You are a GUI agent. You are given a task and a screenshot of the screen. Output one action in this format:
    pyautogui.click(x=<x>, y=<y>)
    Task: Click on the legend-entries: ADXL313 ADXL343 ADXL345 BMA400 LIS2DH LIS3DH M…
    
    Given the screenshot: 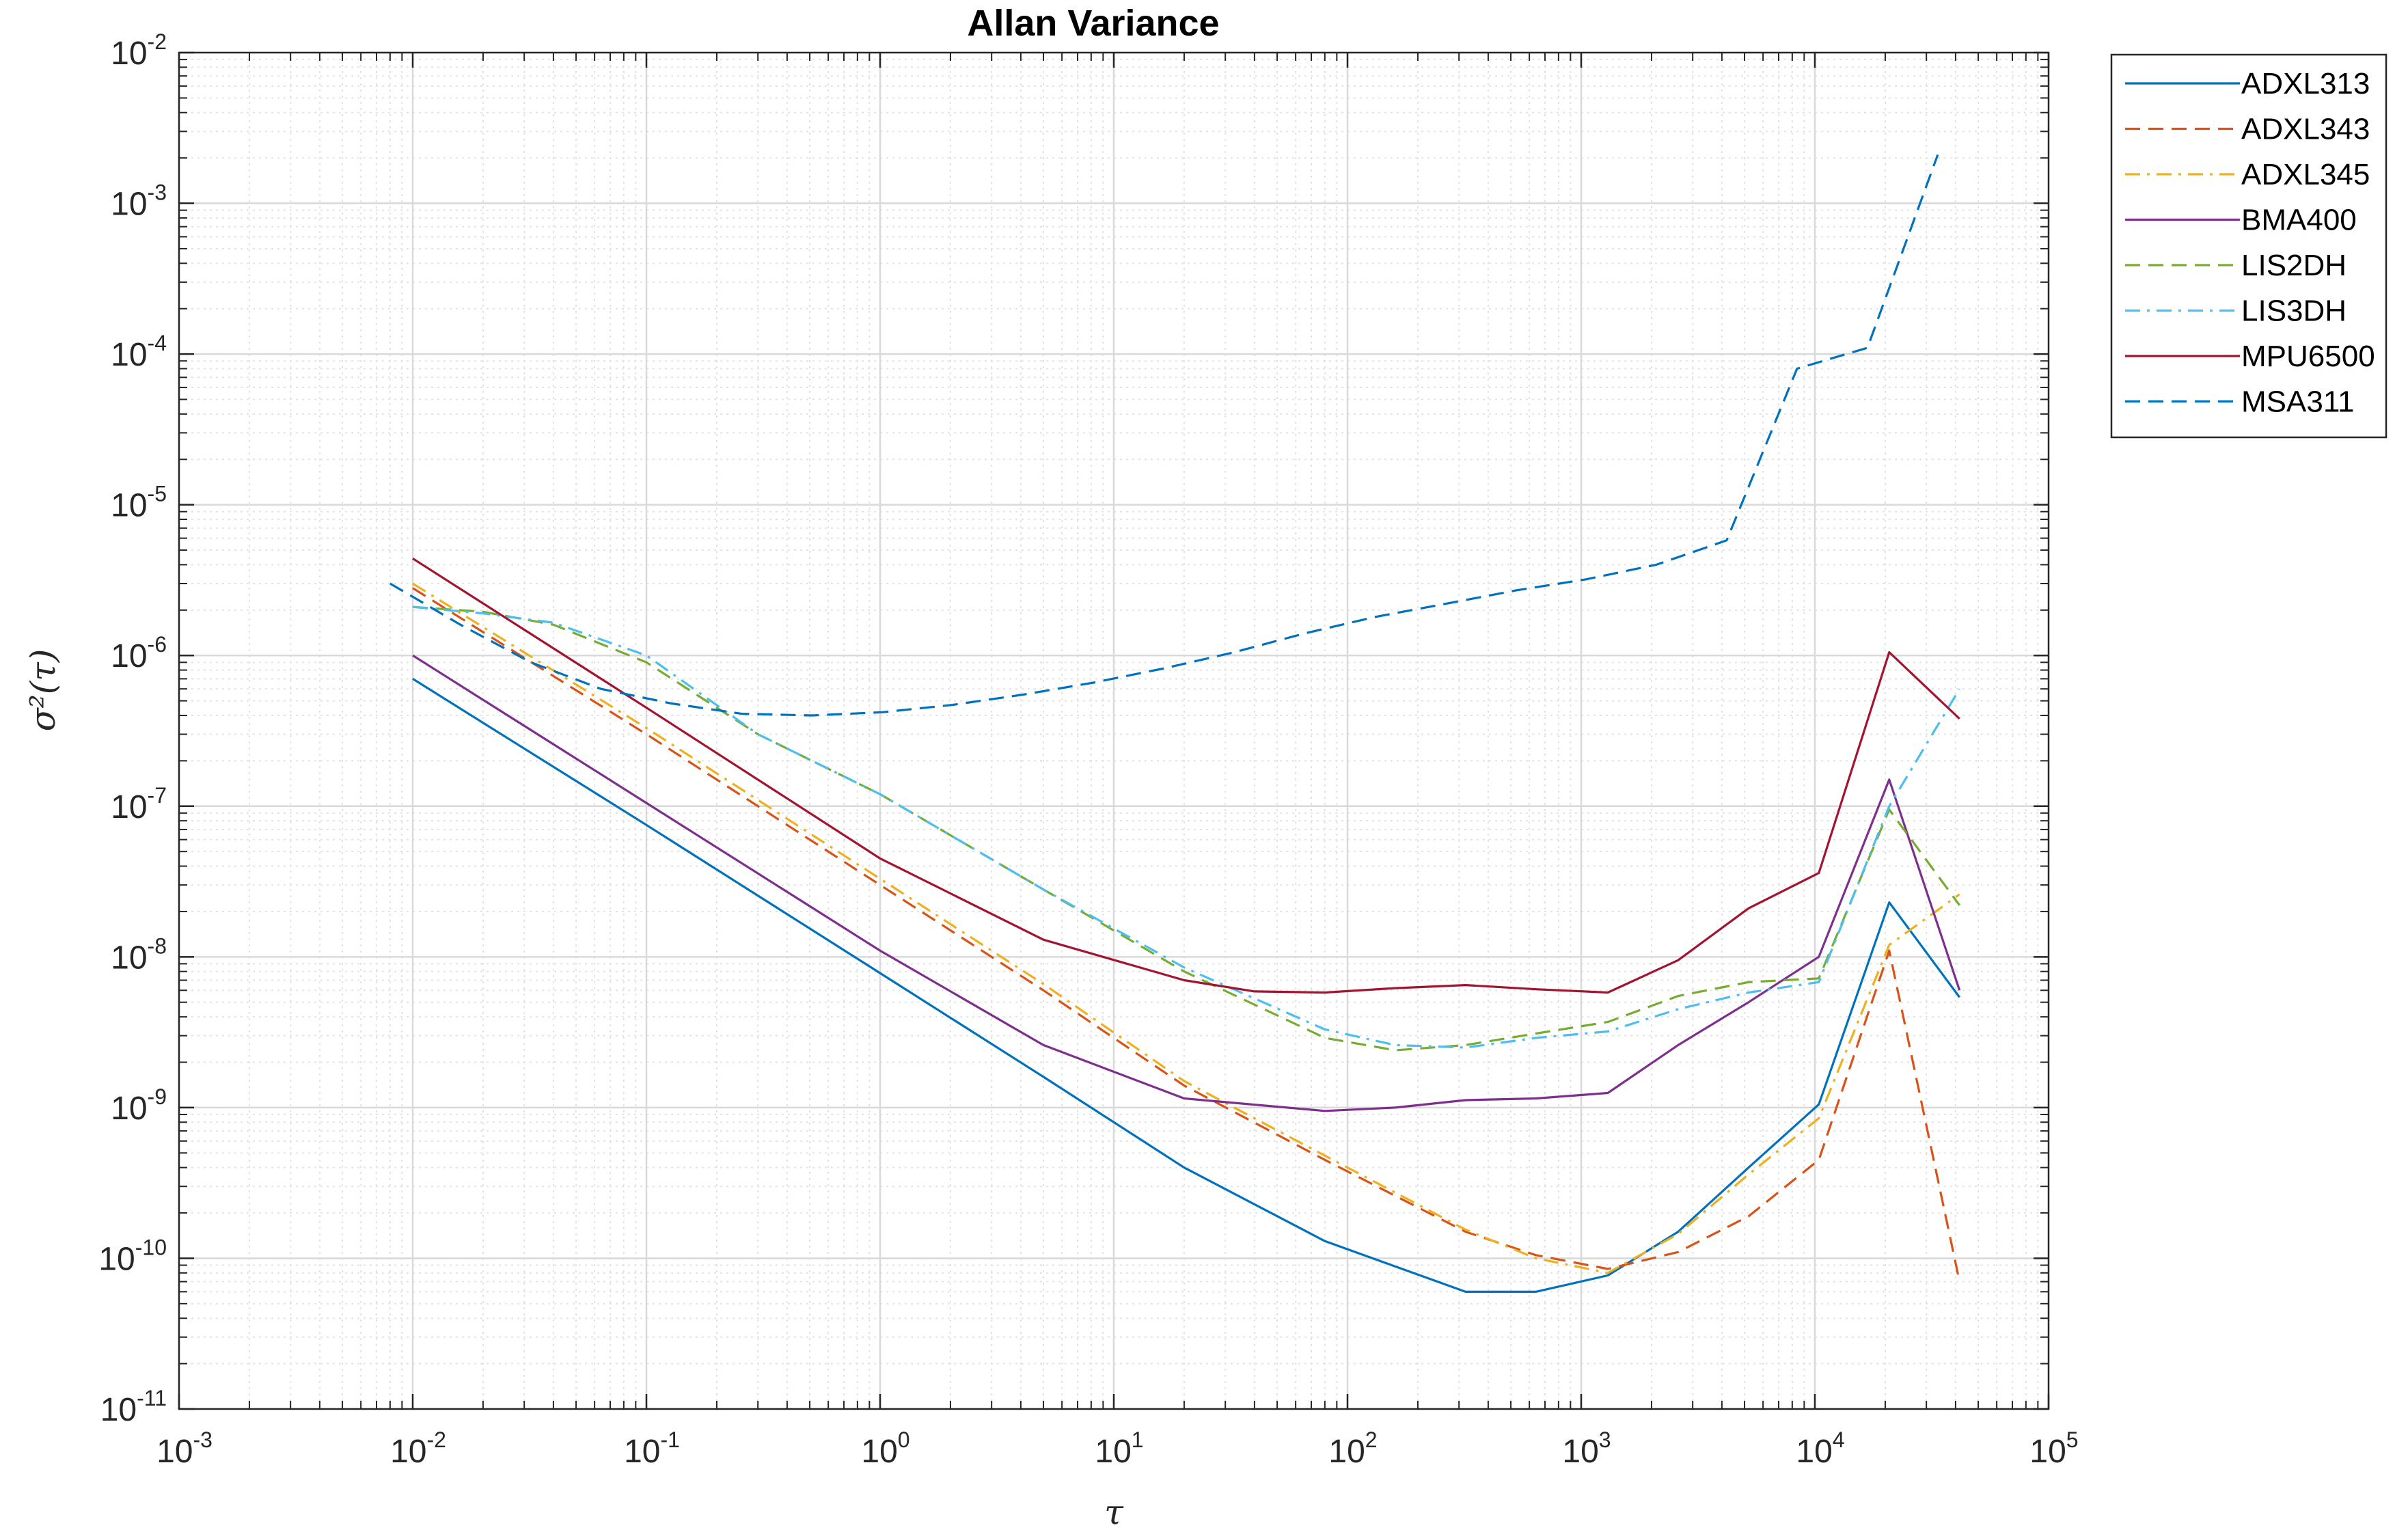 What is the action you would take?
    pyautogui.click(x=2250, y=243)
    